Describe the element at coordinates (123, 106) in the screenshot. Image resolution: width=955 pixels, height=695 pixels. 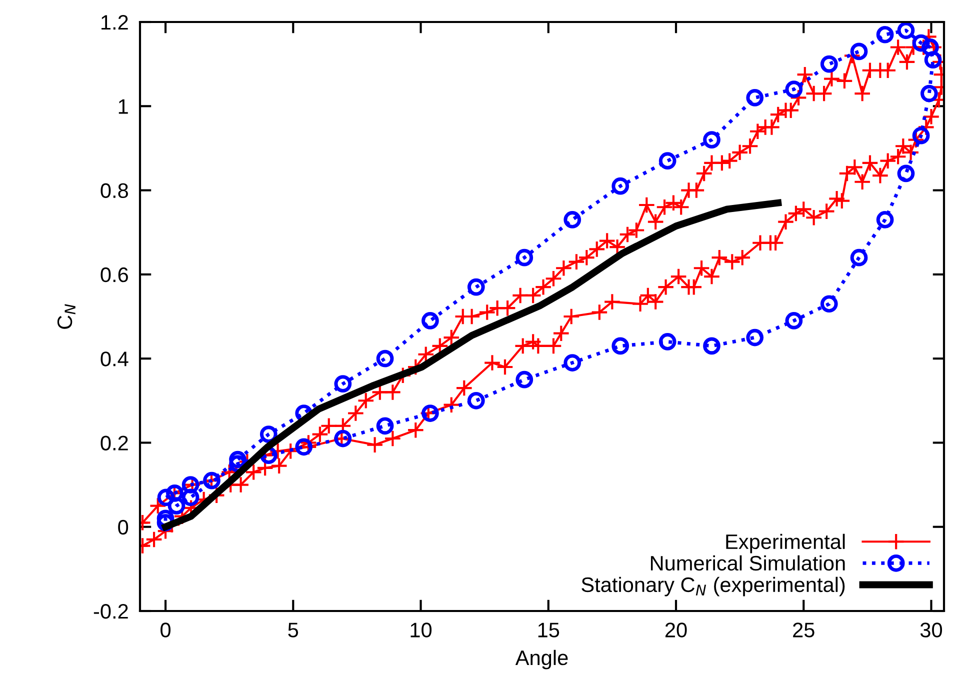
I see `y-tick-label: 1` at that location.